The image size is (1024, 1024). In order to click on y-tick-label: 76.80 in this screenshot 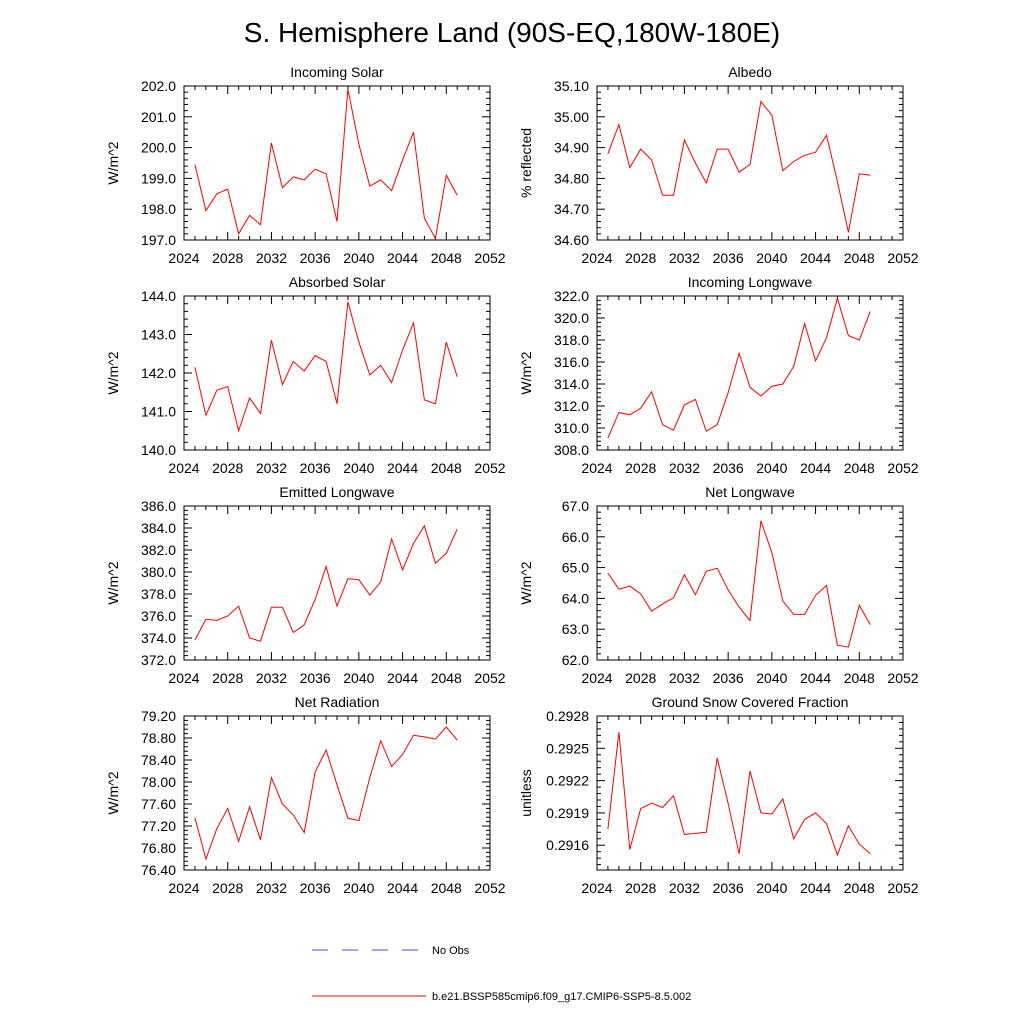, I will do `click(158, 848)`.